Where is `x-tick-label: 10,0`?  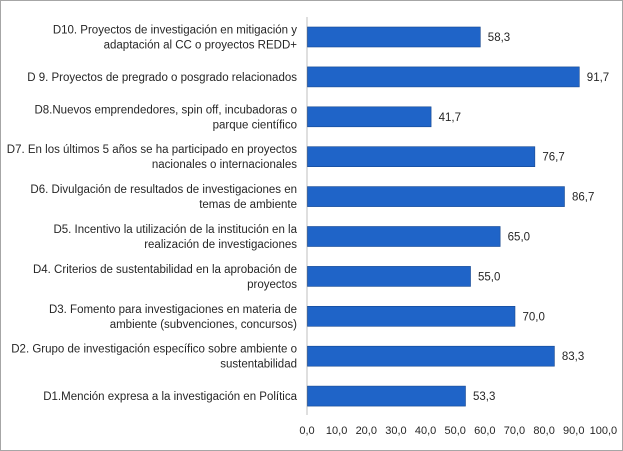
x-tick-label: 10,0 is located at coordinates (336, 431).